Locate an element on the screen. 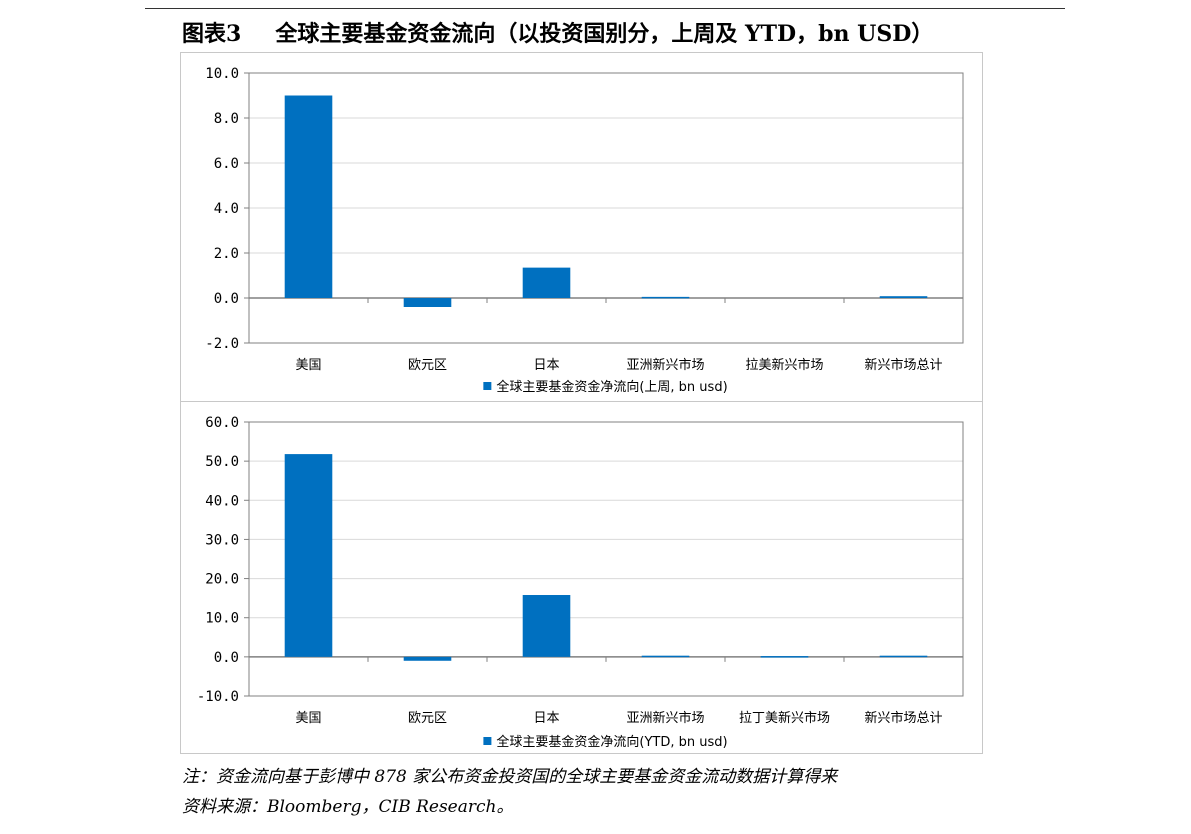 The image size is (1191, 834). ytd-category-label: 欧元区 is located at coordinates (427, 718).